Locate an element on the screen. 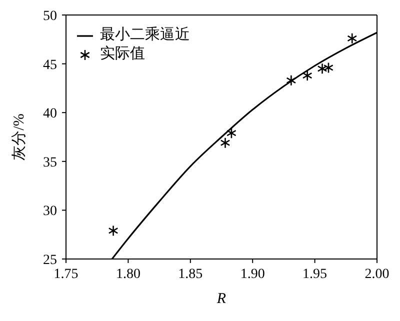 The image size is (400, 321). y-axis-title: 灰分/% is located at coordinates (19, 137).